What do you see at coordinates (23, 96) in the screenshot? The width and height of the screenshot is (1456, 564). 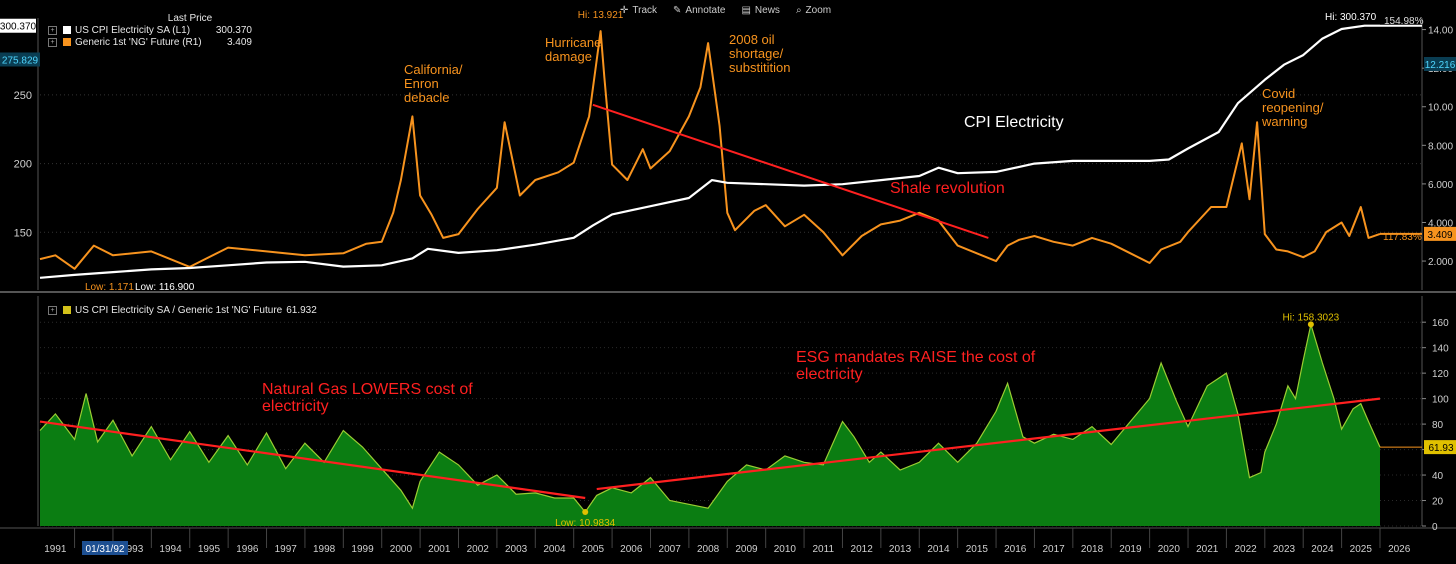 I see `left-tick-label: 250` at bounding box center [23, 96].